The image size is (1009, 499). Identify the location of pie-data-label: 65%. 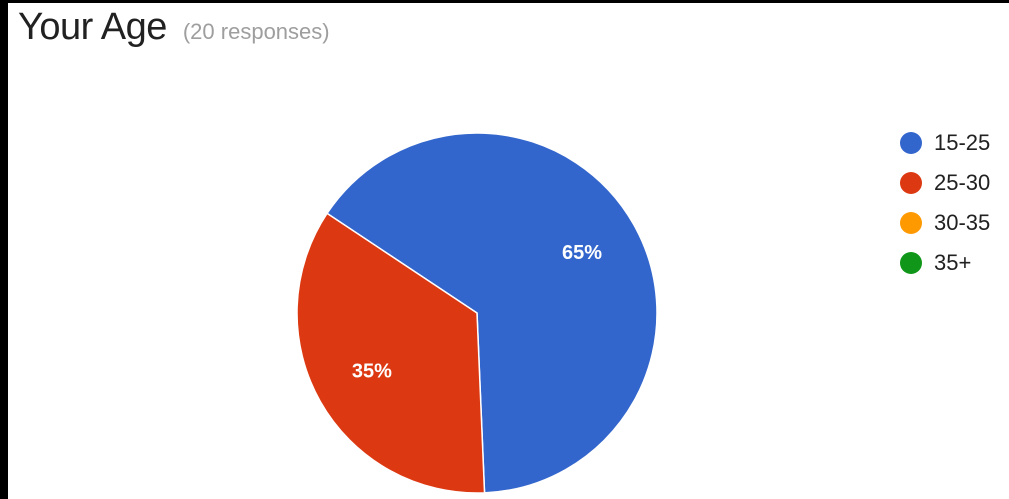
(582, 253).